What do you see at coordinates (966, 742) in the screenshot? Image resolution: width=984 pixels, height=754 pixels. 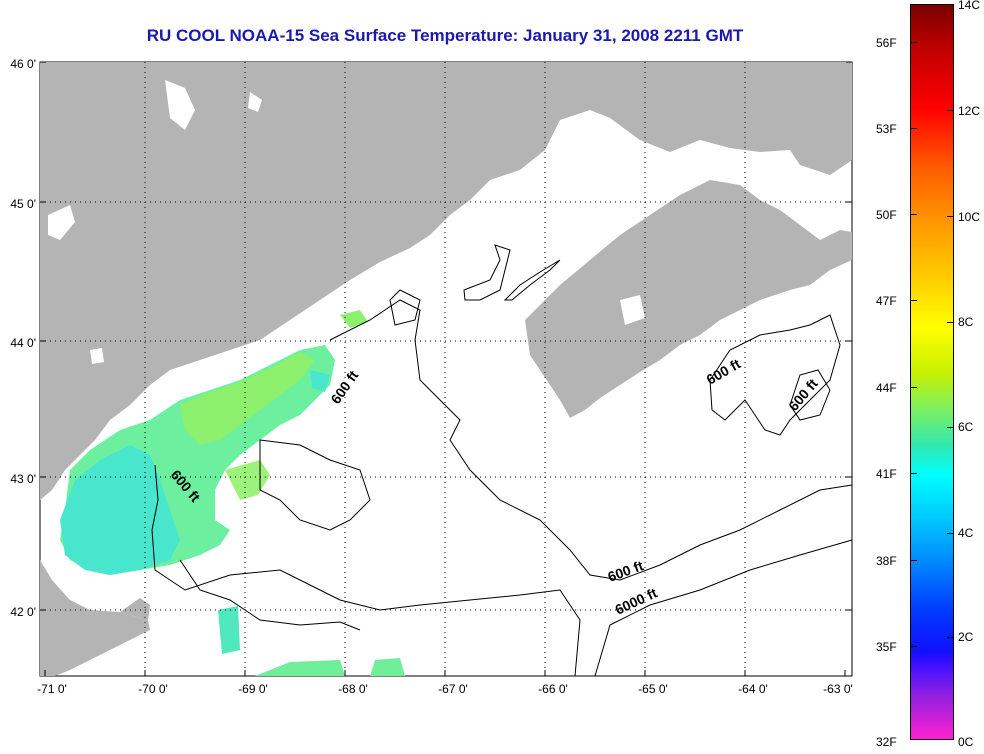 I see `cb-label-c: 0C` at bounding box center [966, 742].